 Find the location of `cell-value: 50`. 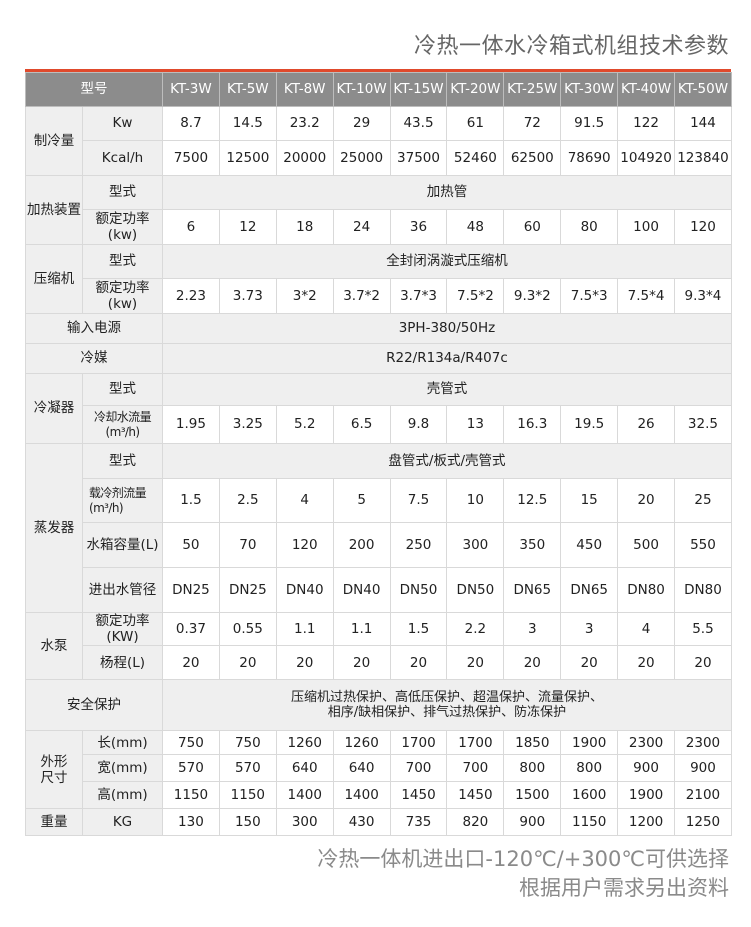

cell-value: 50 is located at coordinates (191, 545).